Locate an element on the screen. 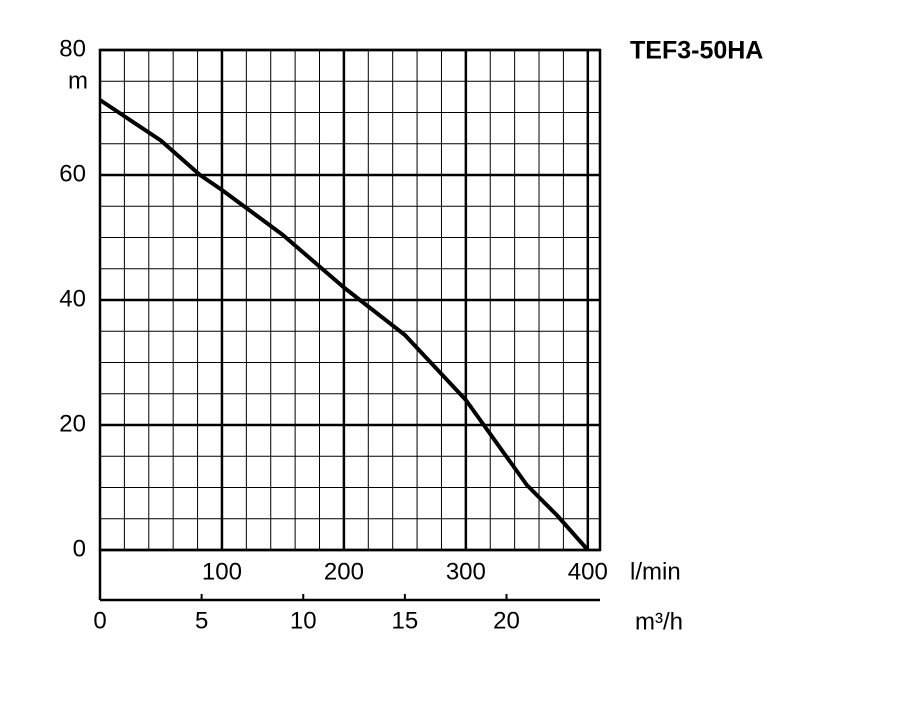 The image size is (900, 705). y-tick-label: 20 is located at coordinates (72, 423).